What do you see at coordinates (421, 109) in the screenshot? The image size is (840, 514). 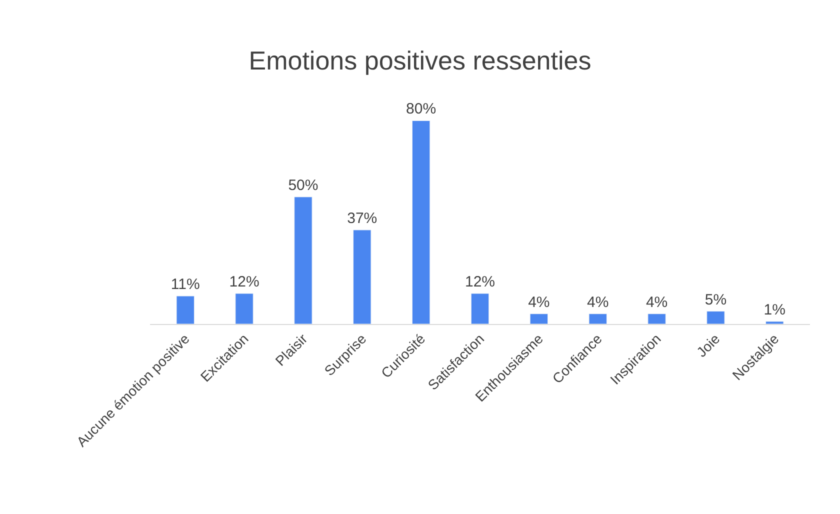 I see `data-label: 80%` at bounding box center [421, 109].